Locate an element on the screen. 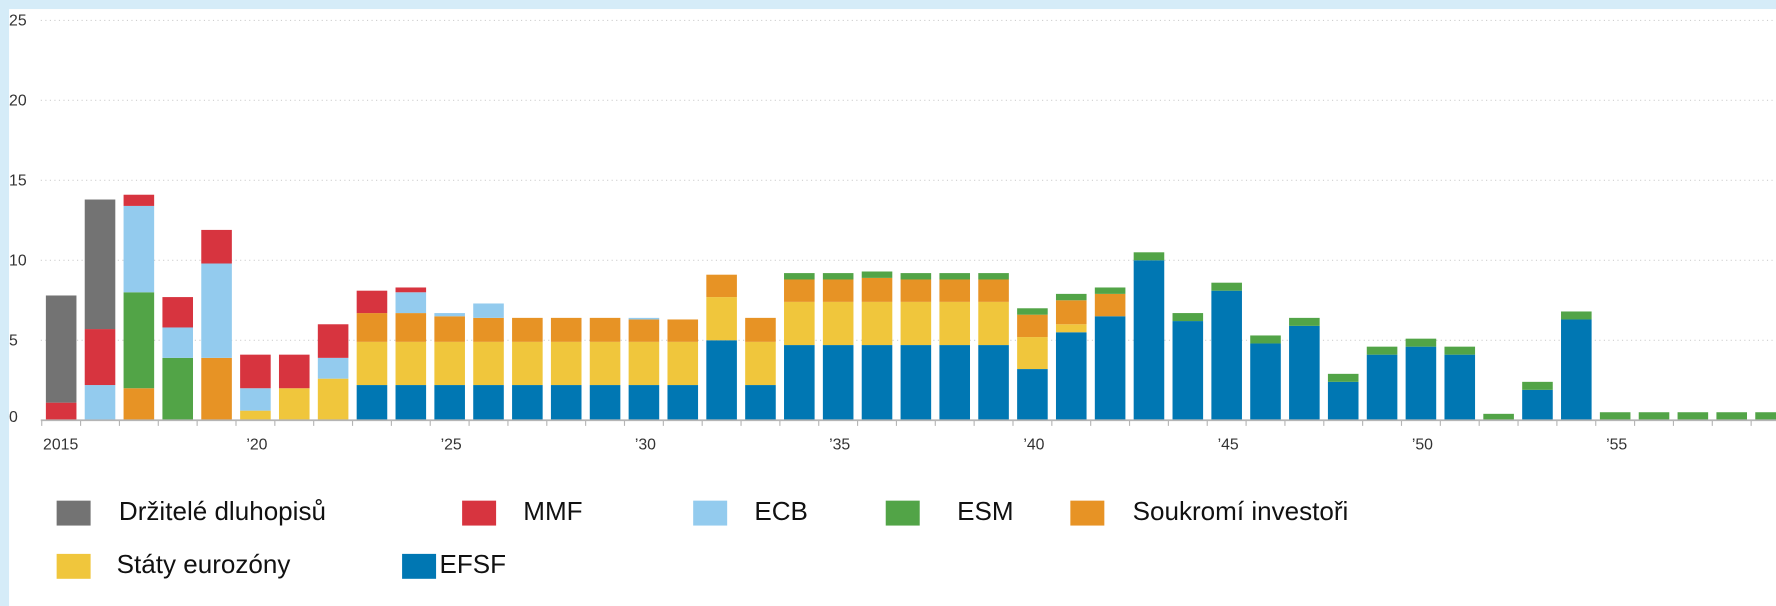  legend-label: ECB is located at coordinates (781, 511).